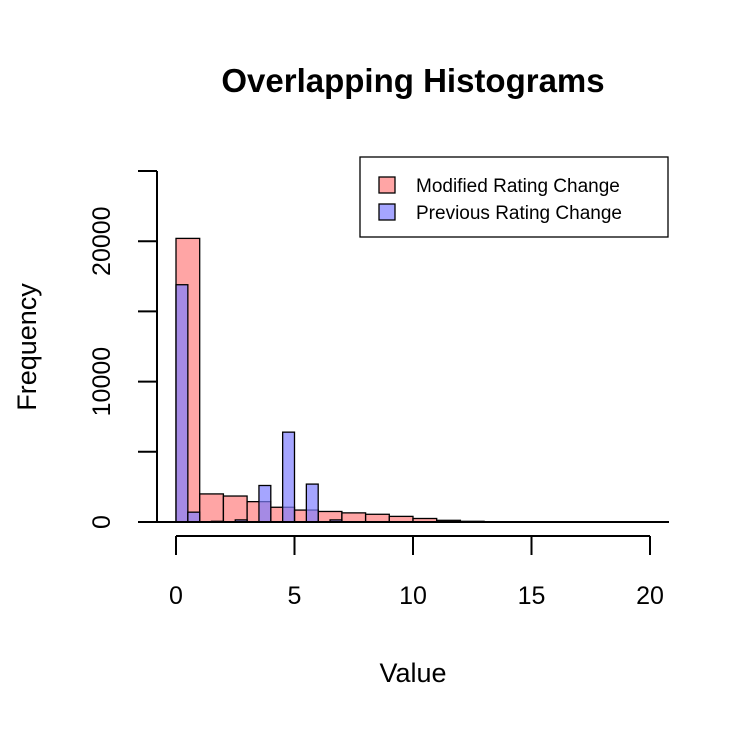 Image resolution: width=750 pixels, height=732 pixels. What do you see at coordinates (176, 596) in the screenshot?
I see `x-tick-label: 0` at bounding box center [176, 596].